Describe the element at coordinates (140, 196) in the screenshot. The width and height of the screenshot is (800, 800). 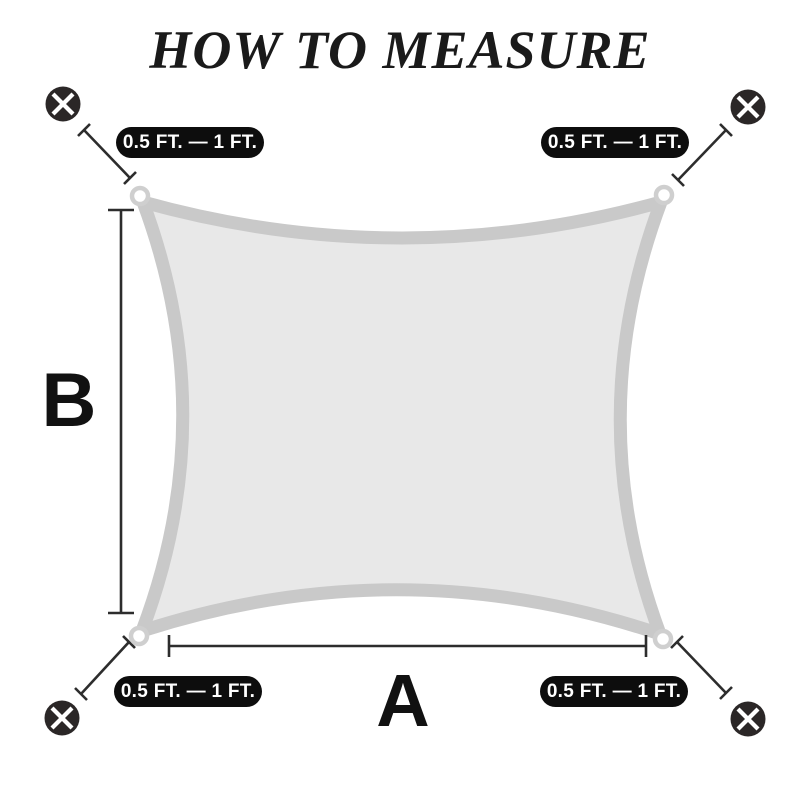
I see `grommet-ring-top-left` at that location.